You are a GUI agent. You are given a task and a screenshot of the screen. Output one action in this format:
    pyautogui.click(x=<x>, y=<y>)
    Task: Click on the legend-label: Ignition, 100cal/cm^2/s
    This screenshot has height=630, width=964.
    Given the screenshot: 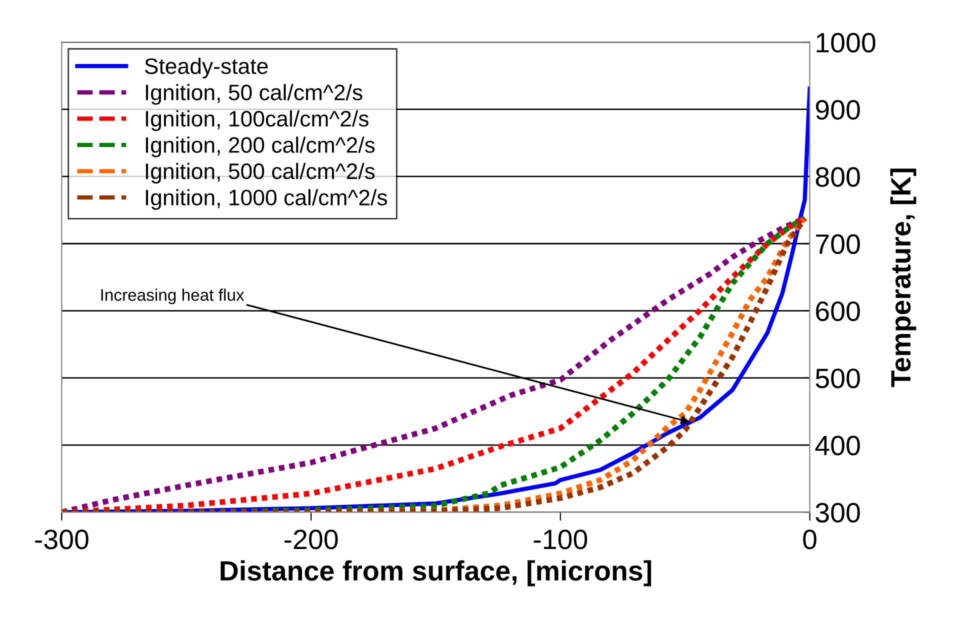 What is the action you would take?
    pyautogui.click(x=257, y=121)
    